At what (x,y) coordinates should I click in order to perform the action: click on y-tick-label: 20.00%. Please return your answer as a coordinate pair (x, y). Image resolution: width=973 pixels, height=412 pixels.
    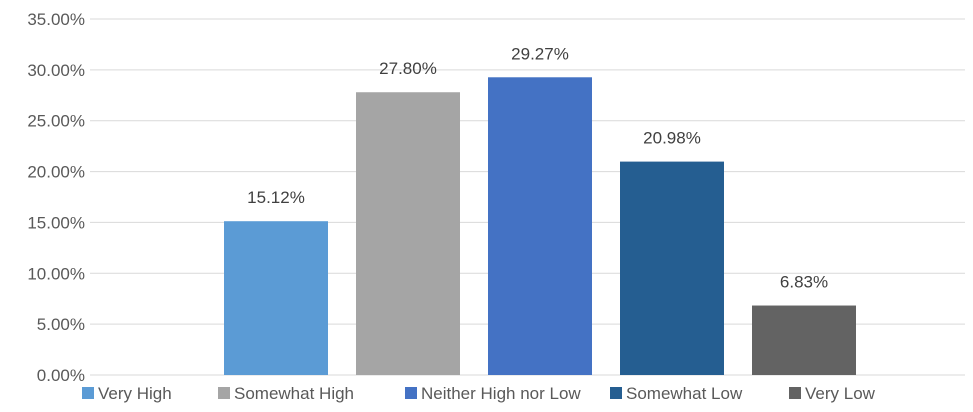
    Looking at the image, I should click on (56, 172).